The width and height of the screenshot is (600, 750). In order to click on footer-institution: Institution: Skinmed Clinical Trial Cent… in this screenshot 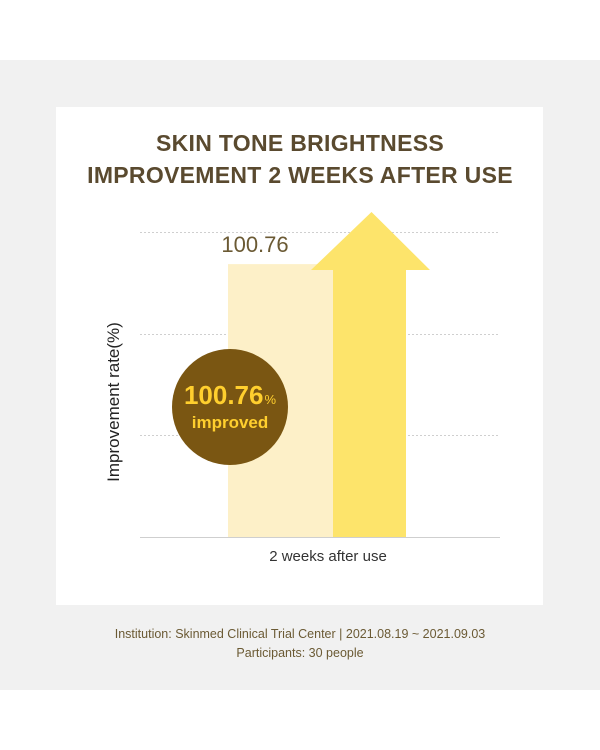, I will do `click(300, 634)`.